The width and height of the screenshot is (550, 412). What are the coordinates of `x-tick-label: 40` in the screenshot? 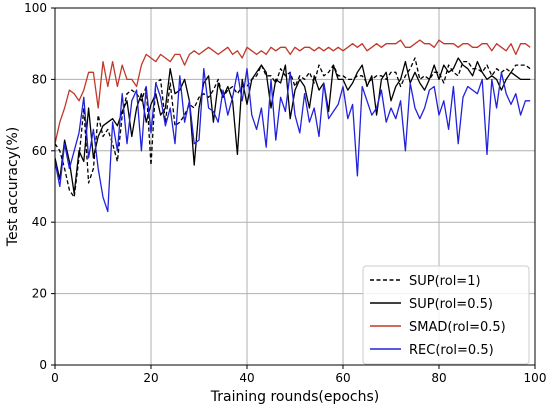 It's located at (246, 378).